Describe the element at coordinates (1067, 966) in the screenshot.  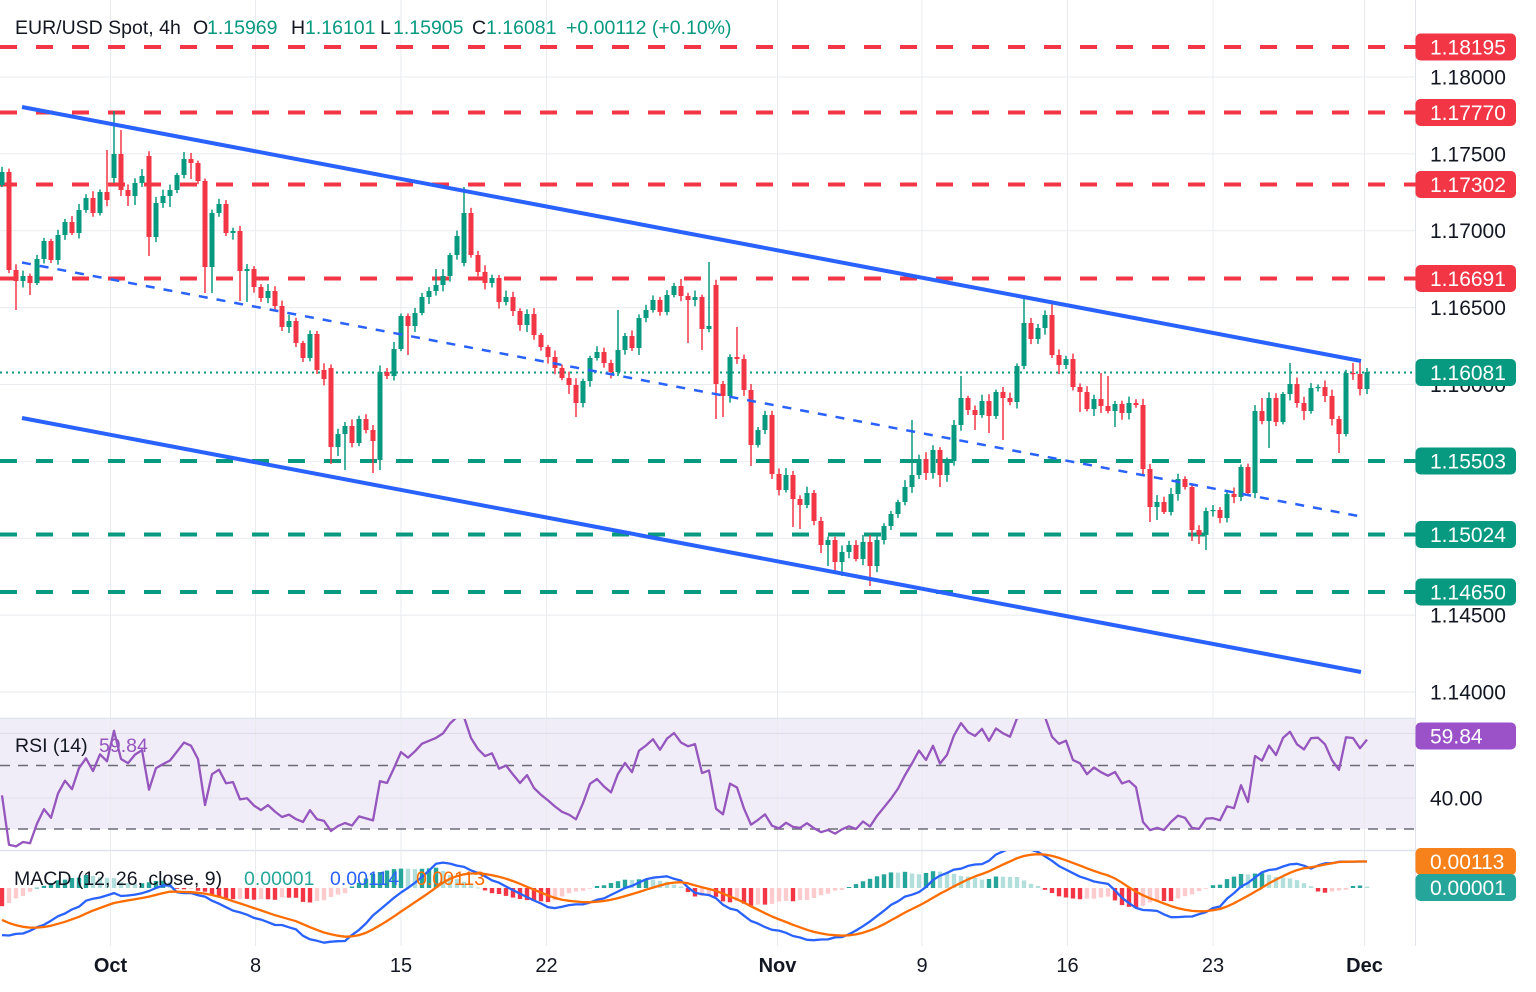
I see `svg-text: 16` at that location.